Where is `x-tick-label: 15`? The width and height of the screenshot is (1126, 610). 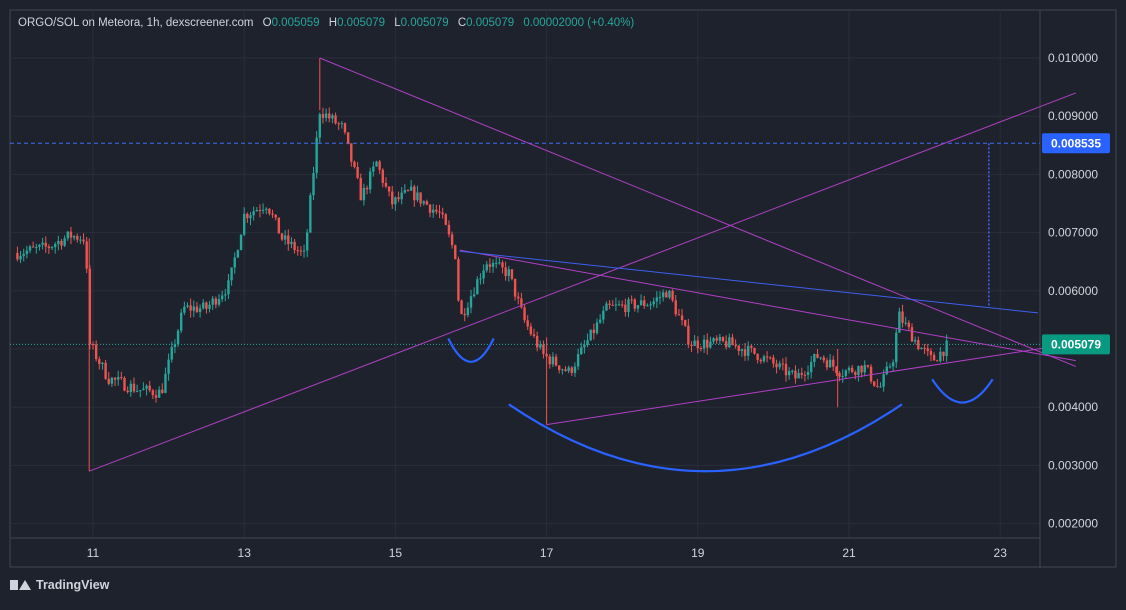
x-tick-label: 15 is located at coordinates (396, 553).